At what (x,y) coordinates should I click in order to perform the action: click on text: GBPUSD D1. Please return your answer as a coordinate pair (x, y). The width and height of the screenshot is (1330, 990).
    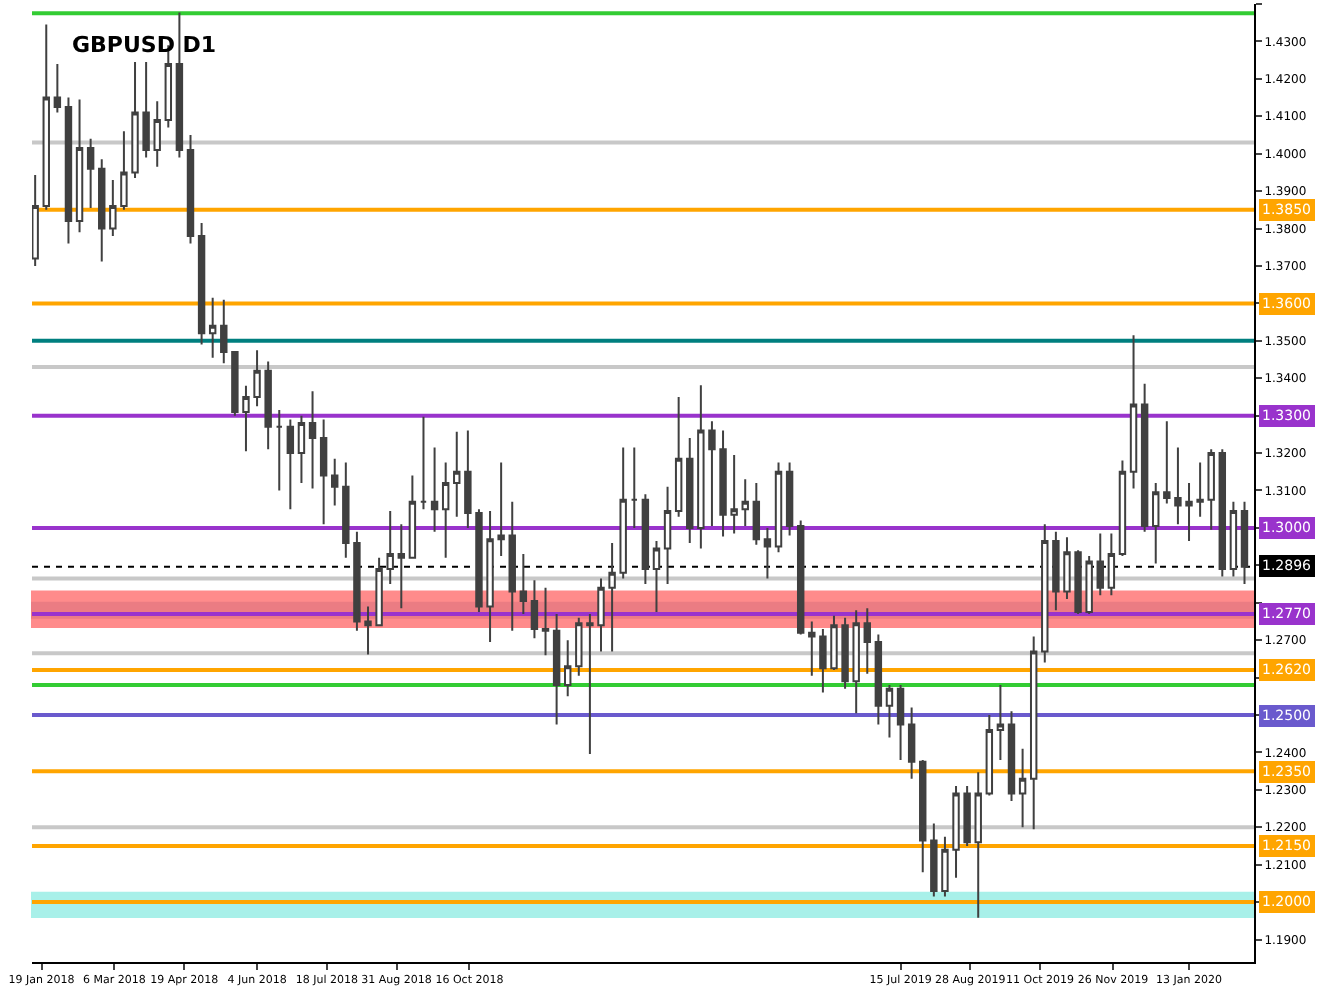
    Looking at the image, I should click on (144, 45).